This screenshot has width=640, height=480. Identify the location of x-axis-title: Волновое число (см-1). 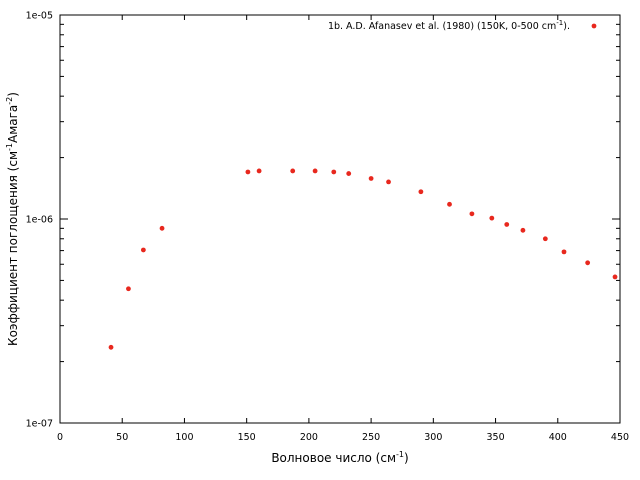
(339, 457).